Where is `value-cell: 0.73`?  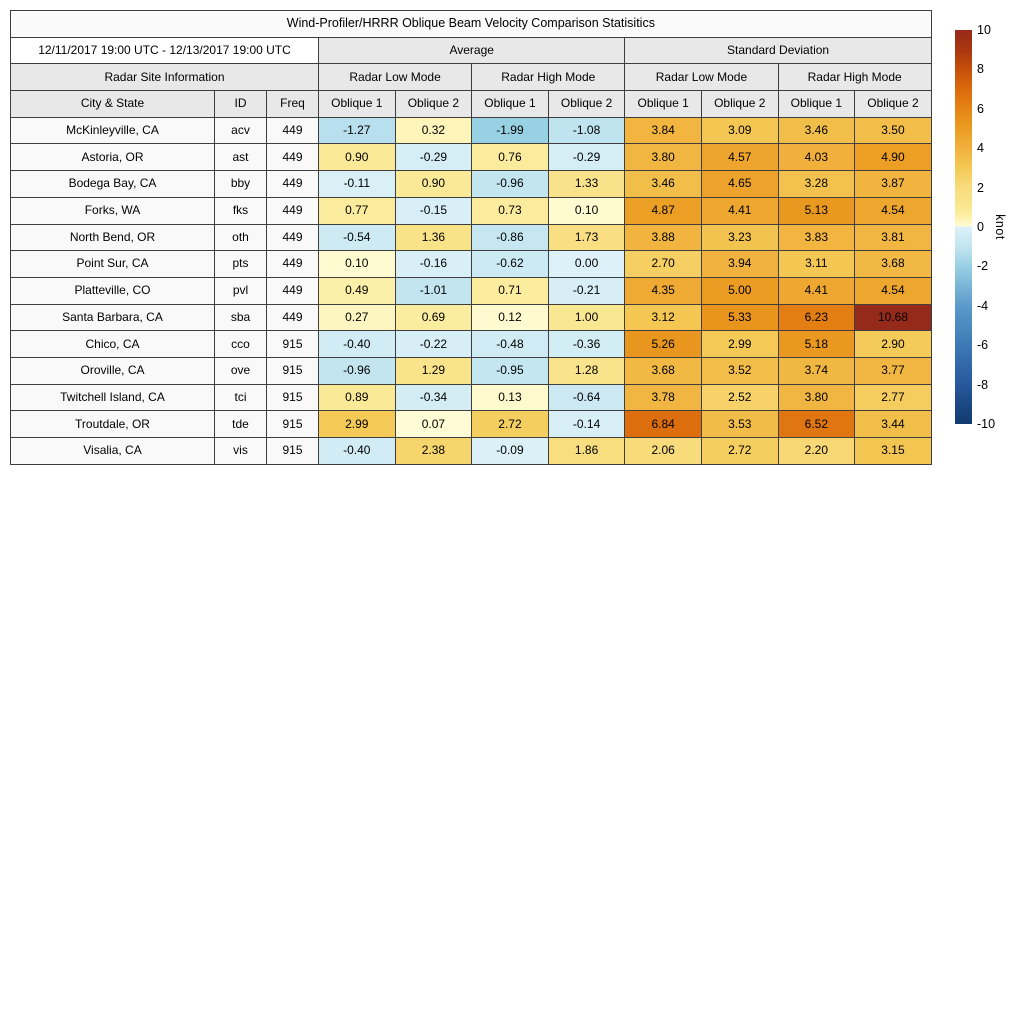 value-cell: 0.73 is located at coordinates (510, 210).